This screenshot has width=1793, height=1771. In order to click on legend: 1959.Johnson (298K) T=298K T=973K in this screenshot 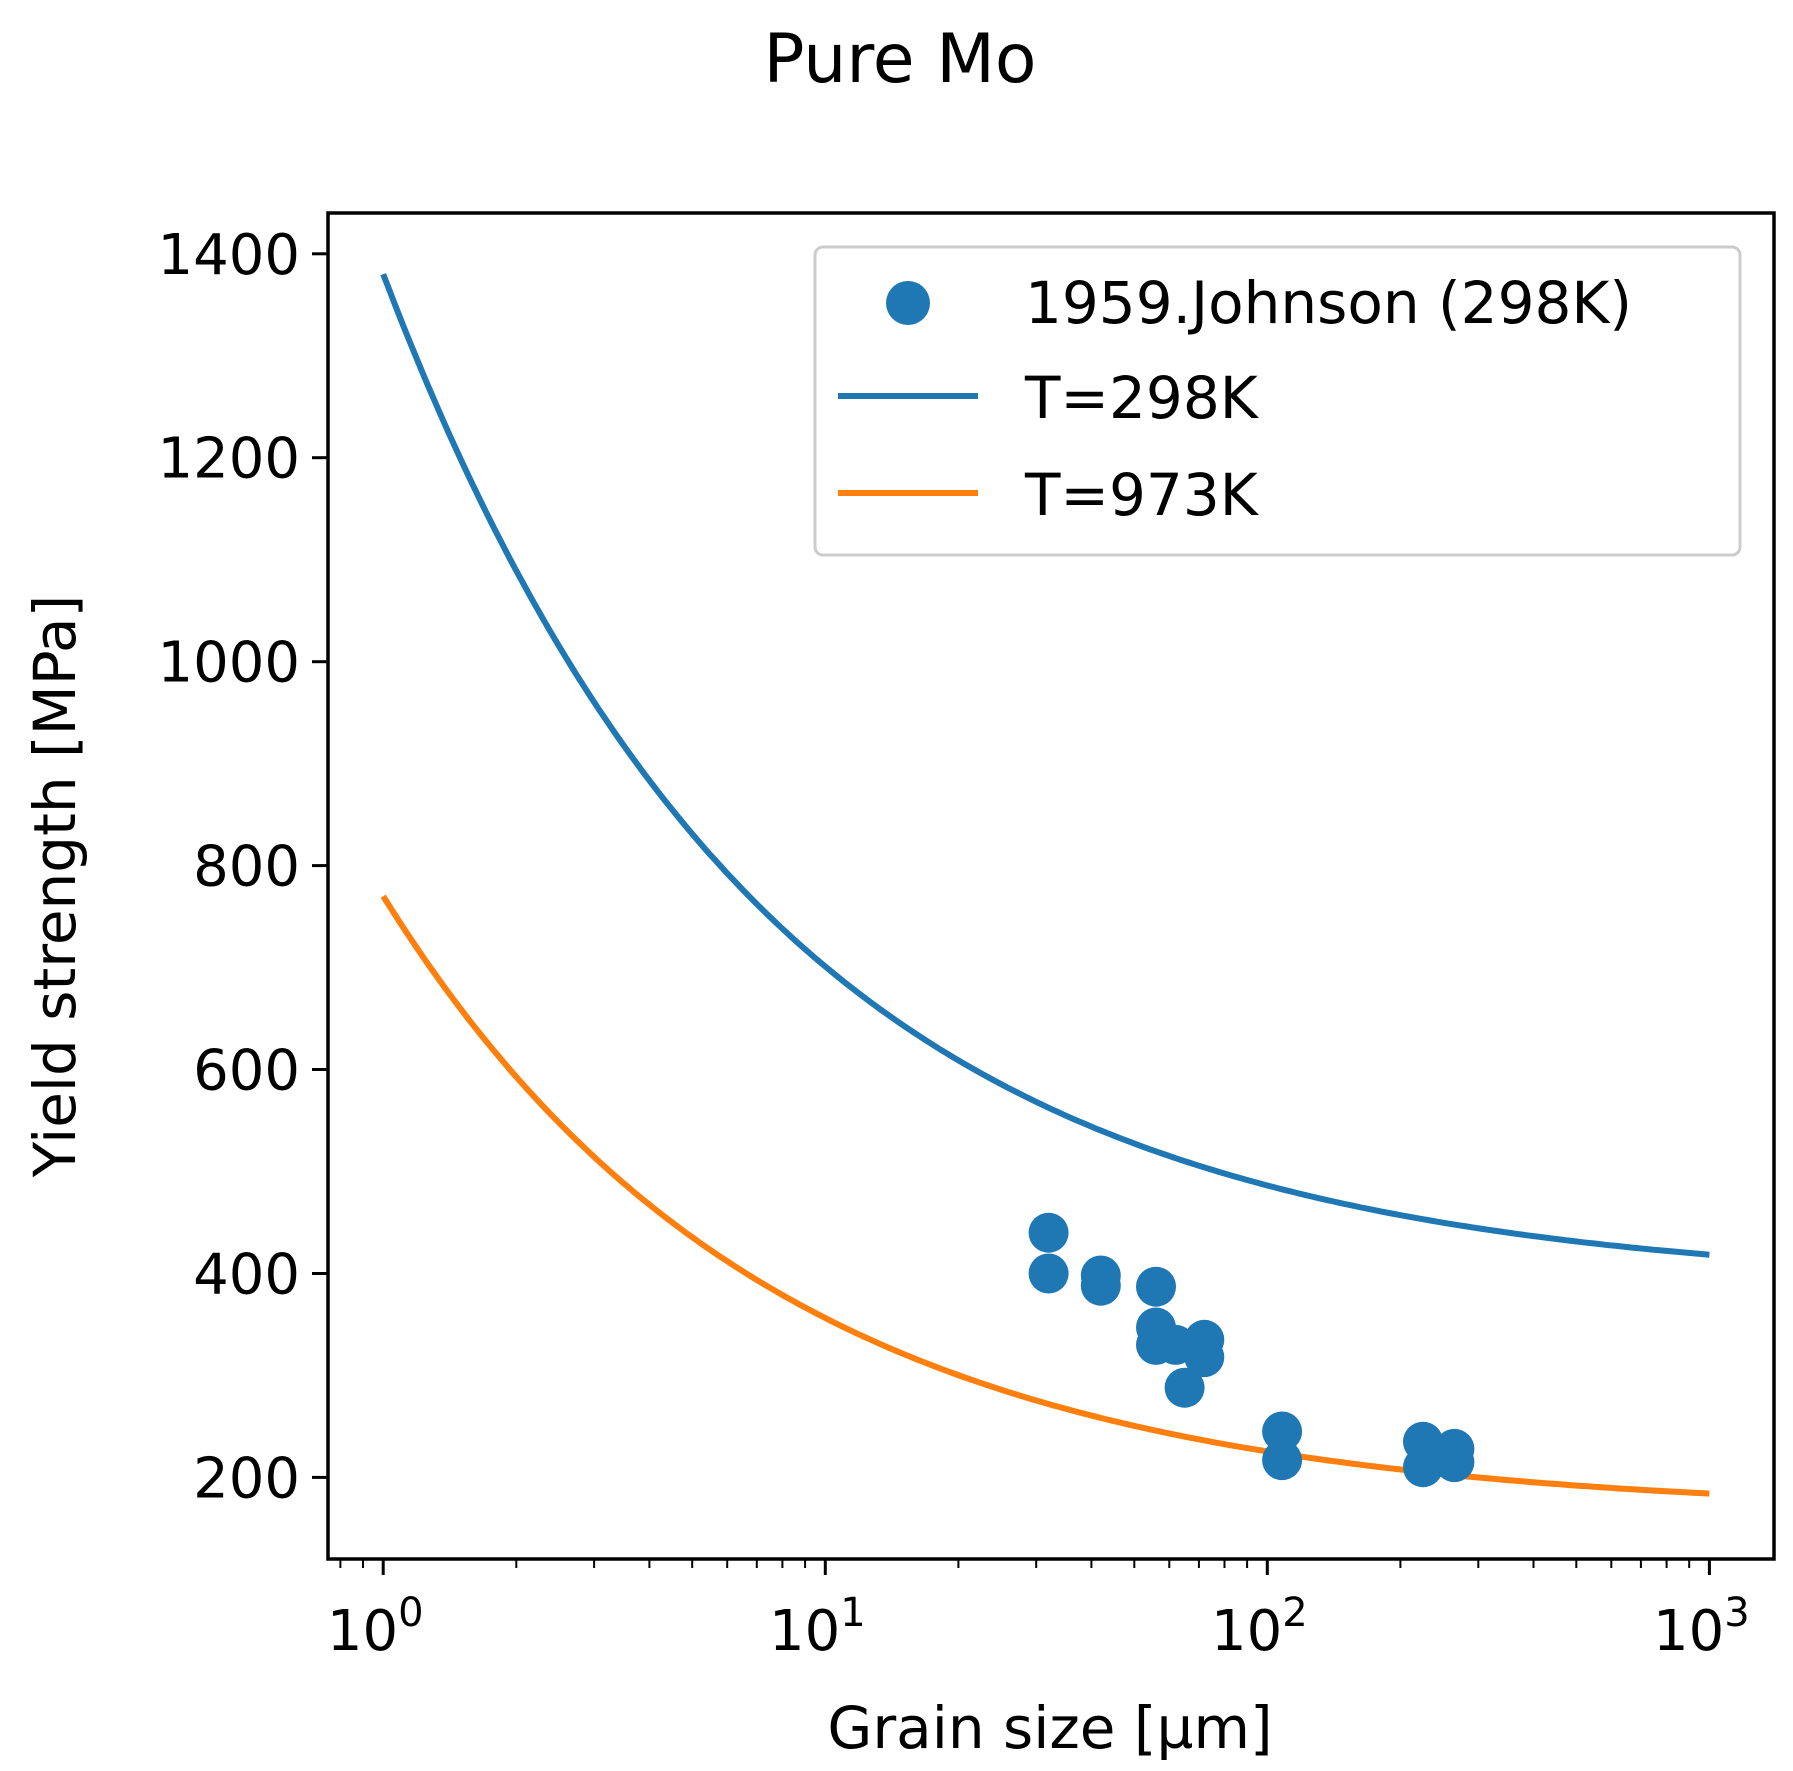, I will do `click(1277, 401)`.